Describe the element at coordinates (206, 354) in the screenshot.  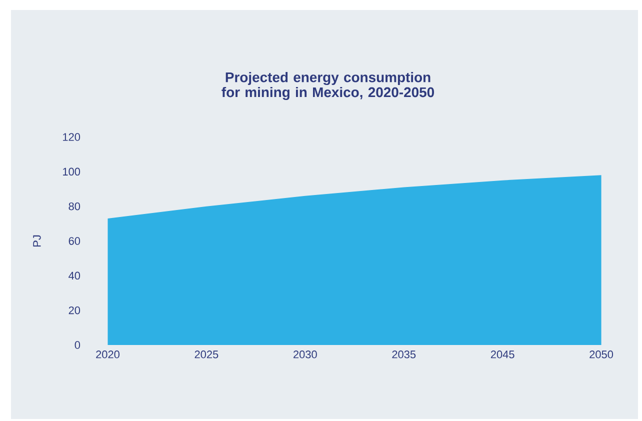
I see `x-tick-label: 2025` at that location.